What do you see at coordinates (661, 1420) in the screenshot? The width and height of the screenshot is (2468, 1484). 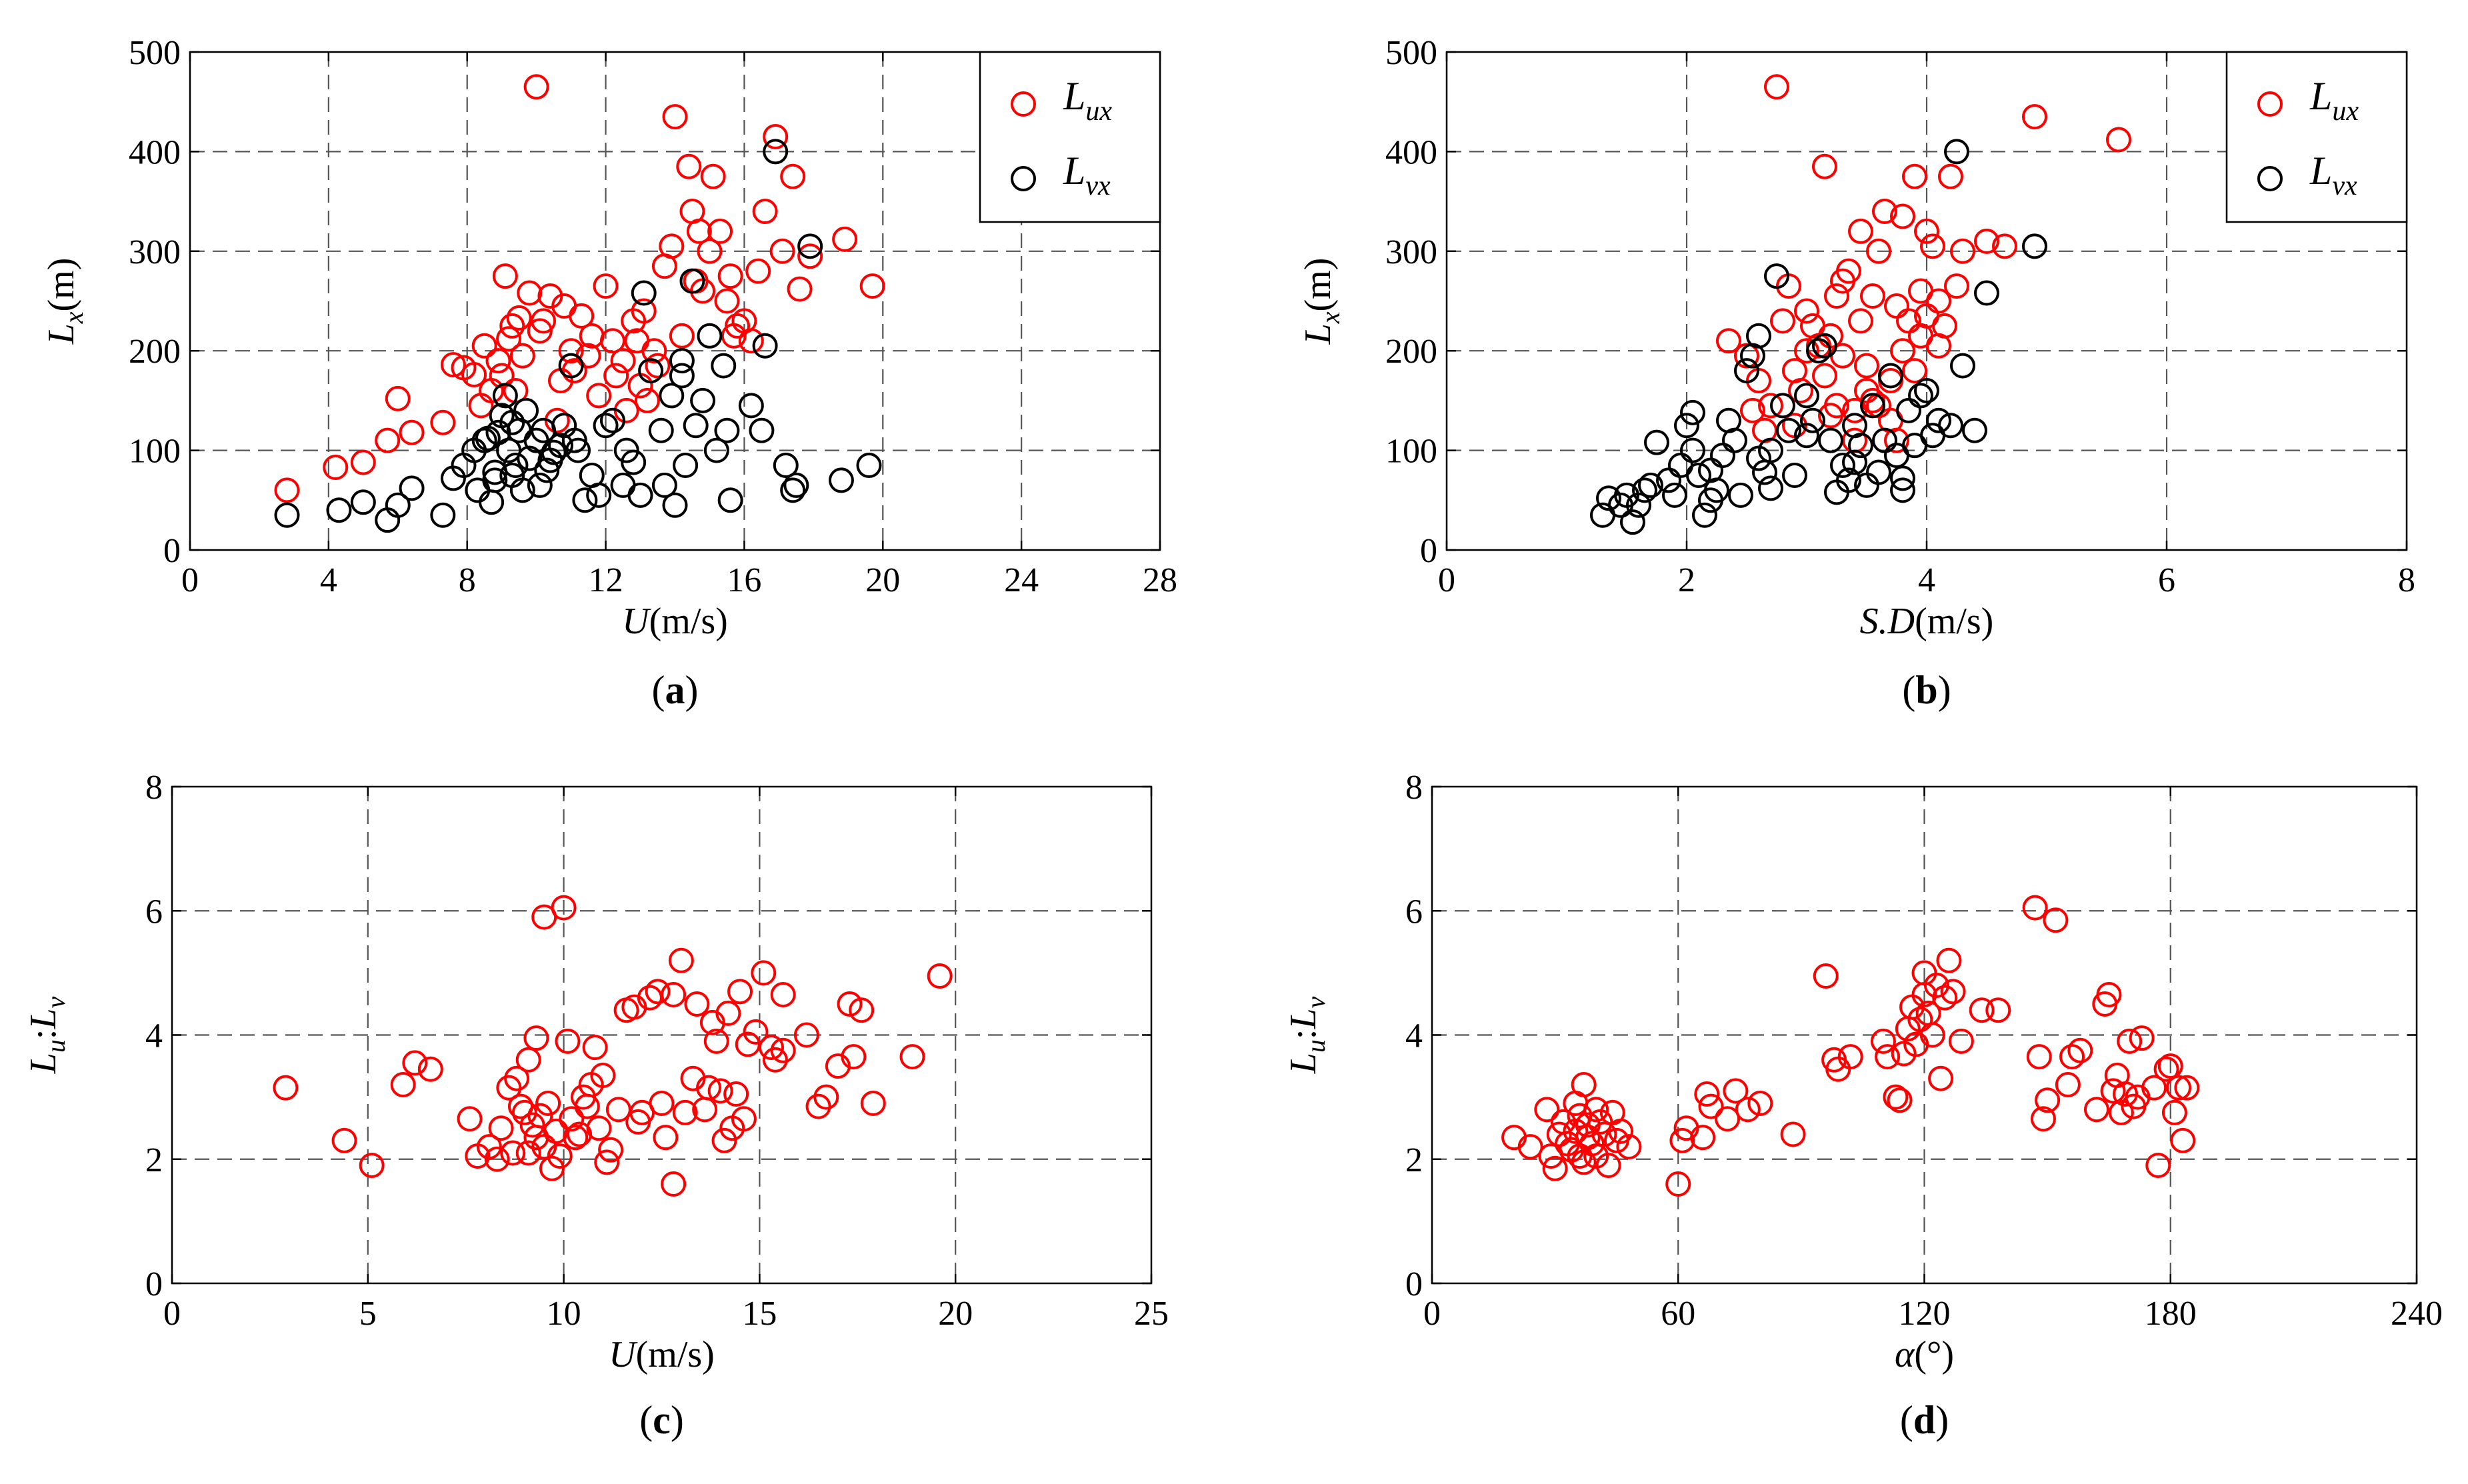 I see `panel-label: (c)` at bounding box center [661, 1420].